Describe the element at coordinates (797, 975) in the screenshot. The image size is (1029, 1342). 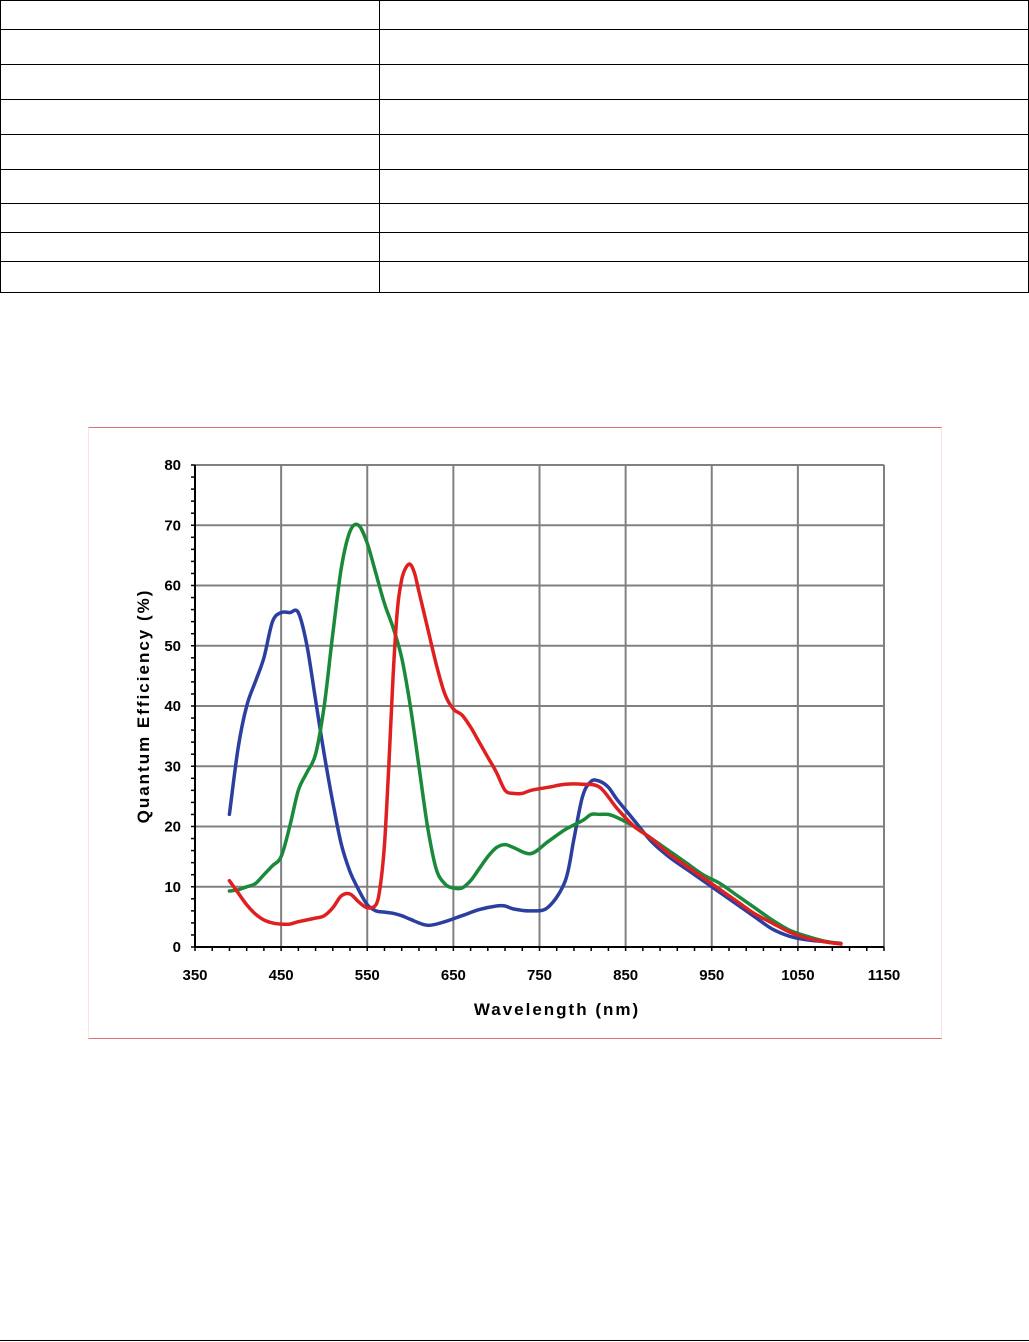
I see `x-tick-label: 1050` at that location.